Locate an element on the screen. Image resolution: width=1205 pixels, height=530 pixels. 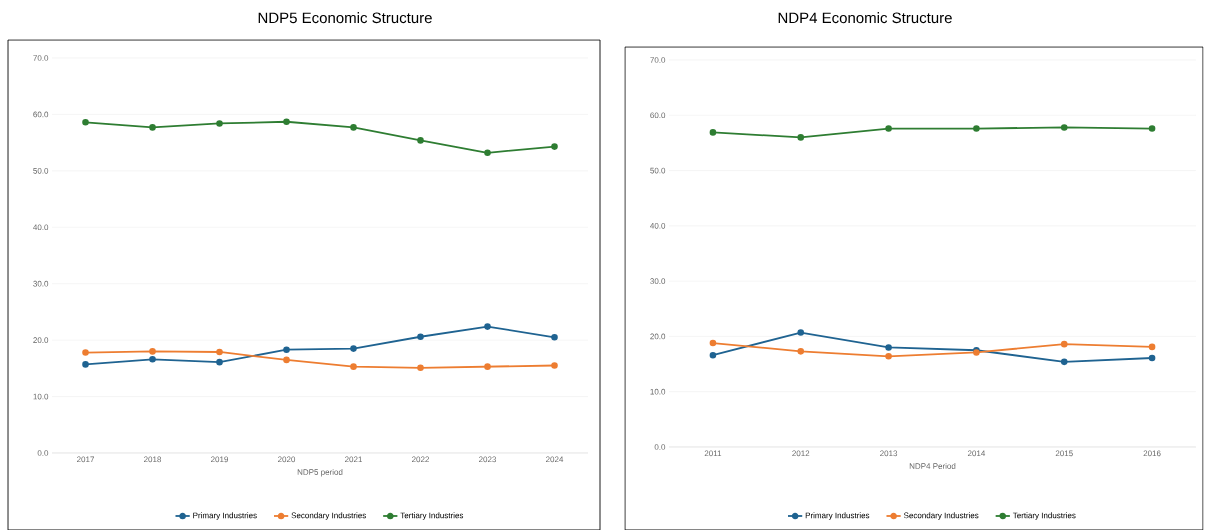
x-tick-label: 2020 is located at coordinates (287, 459).